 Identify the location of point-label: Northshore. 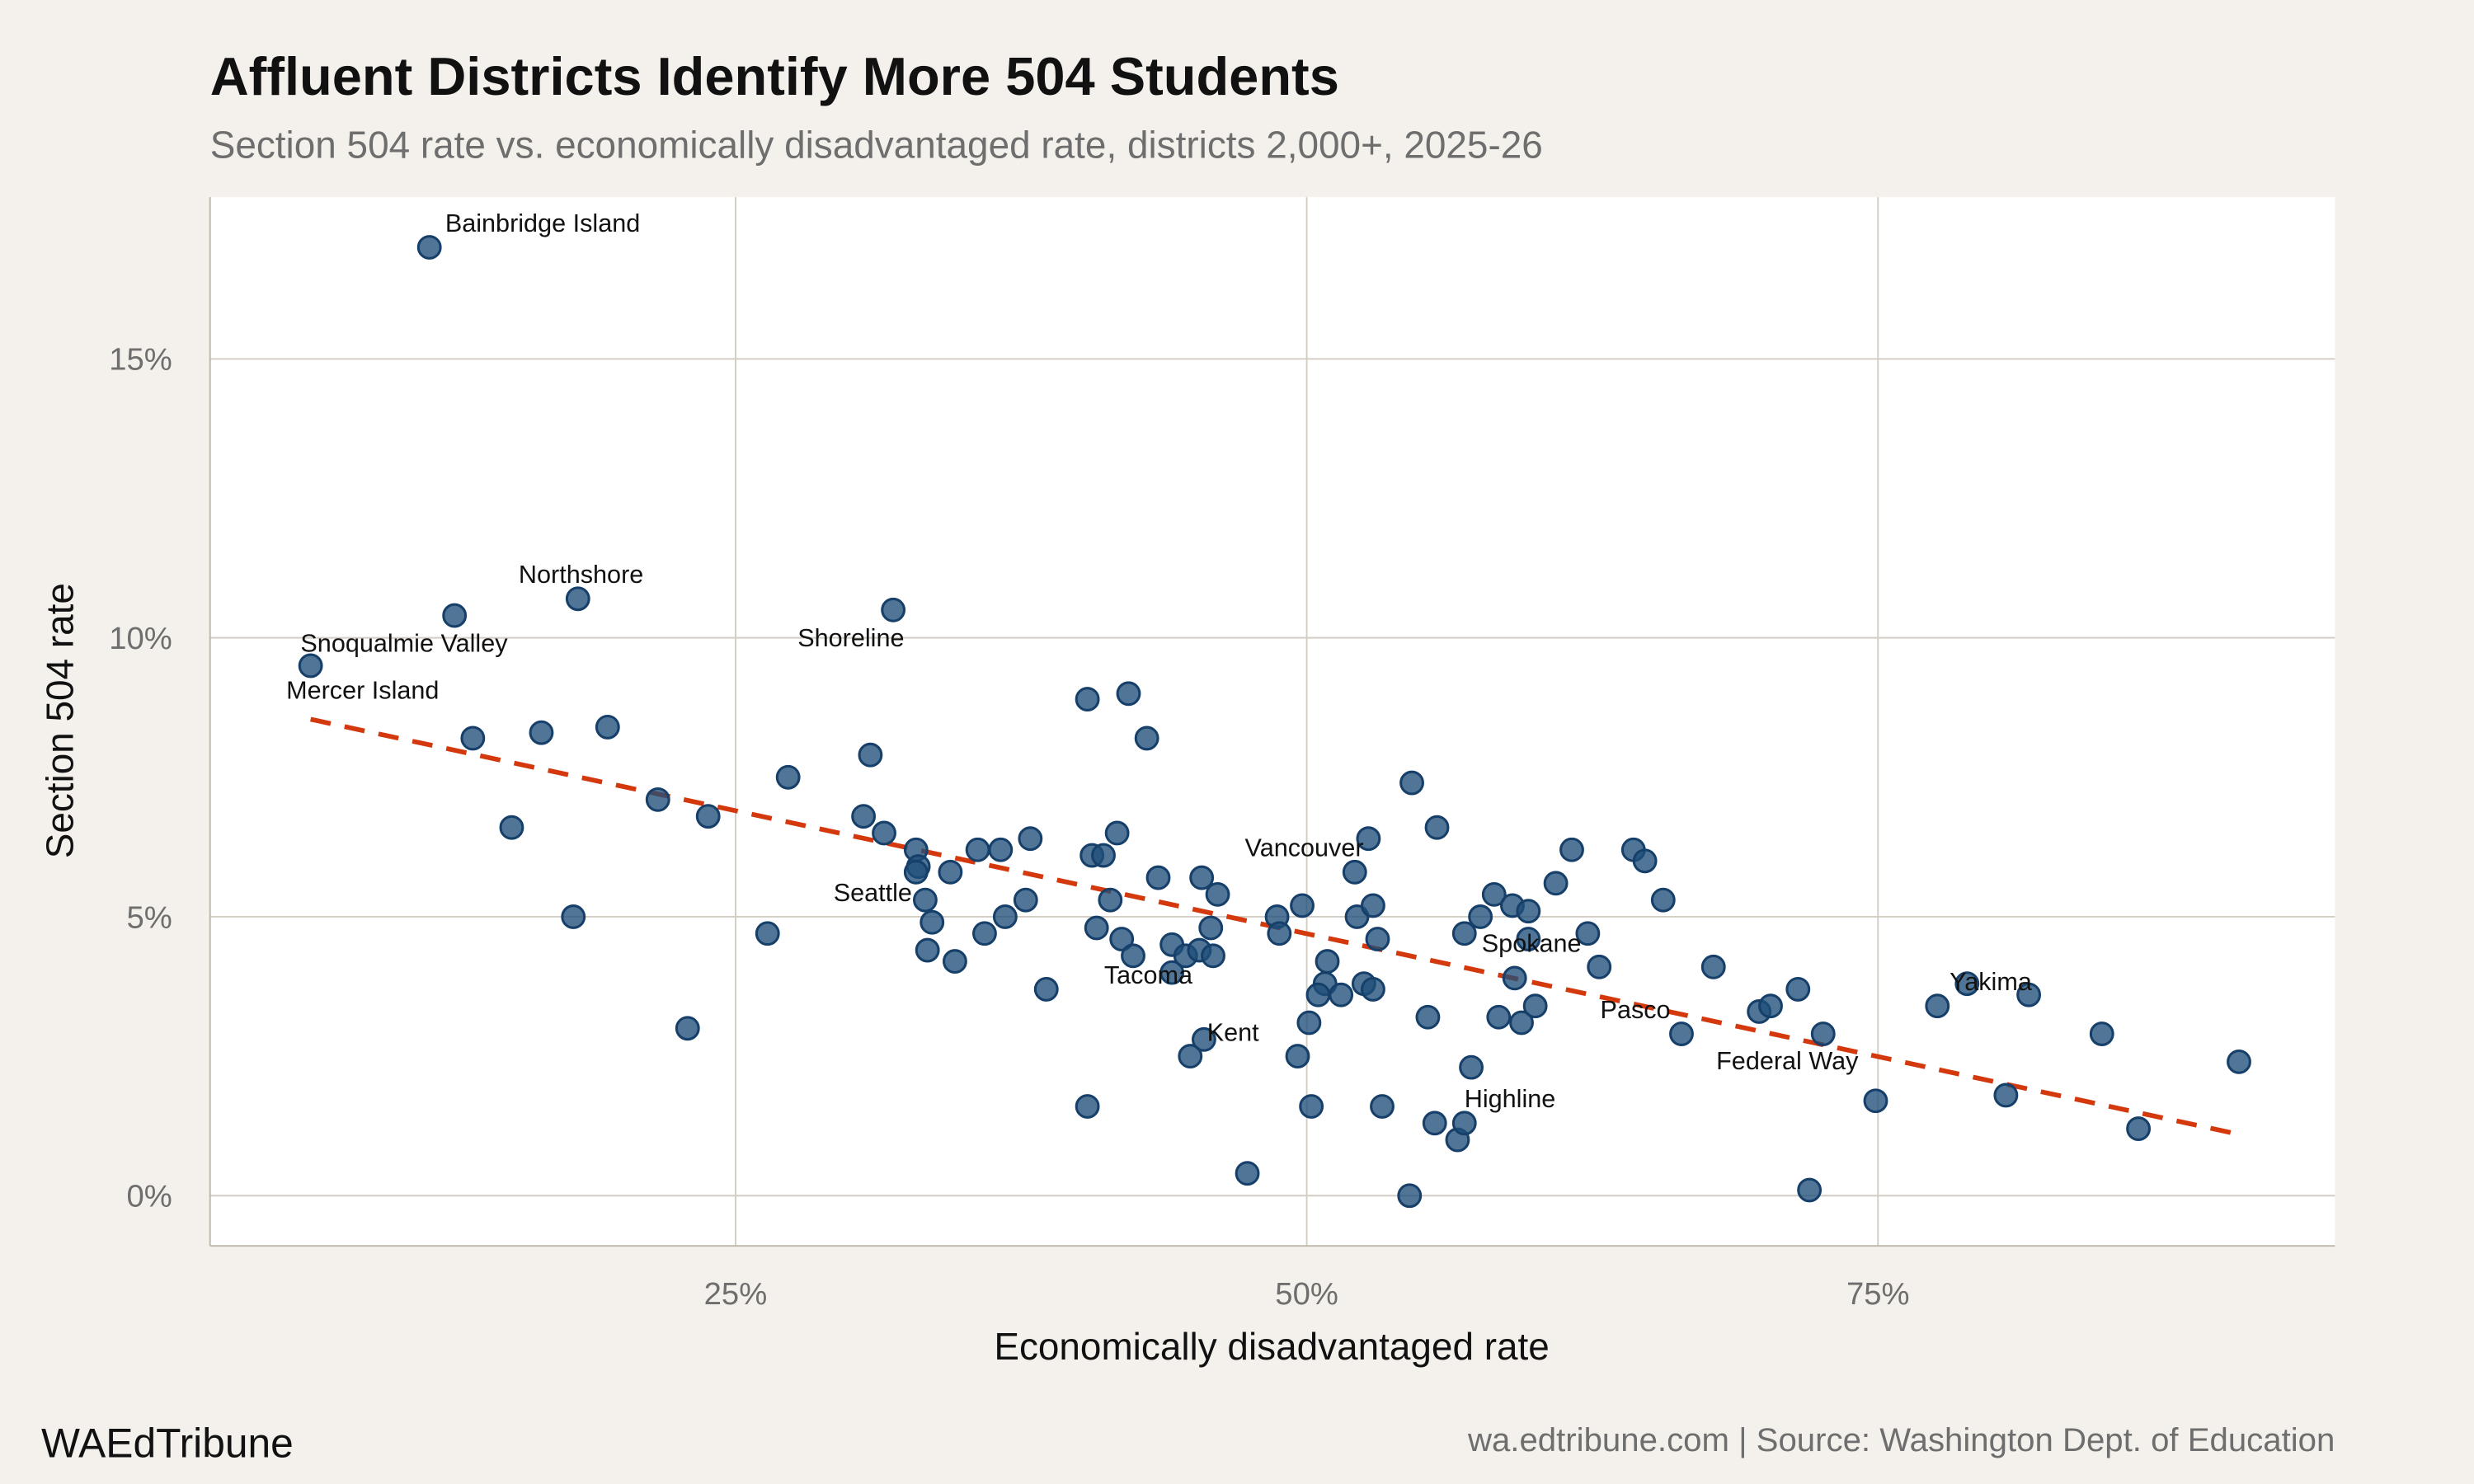
(581, 575).